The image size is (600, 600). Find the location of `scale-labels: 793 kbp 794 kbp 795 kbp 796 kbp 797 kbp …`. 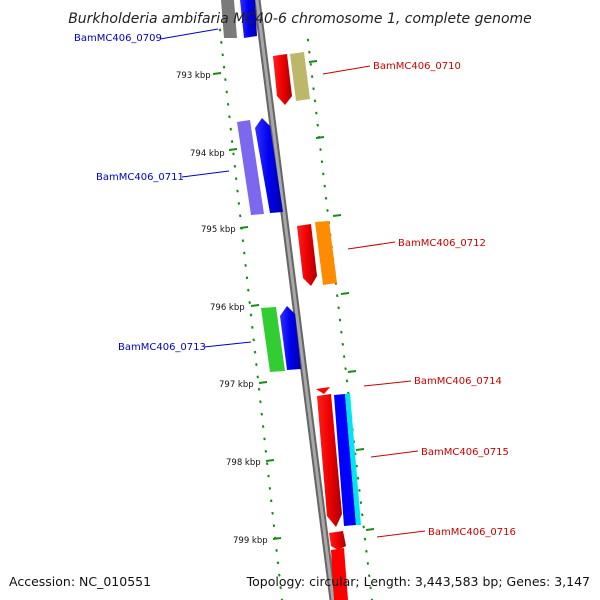

scale-labels: 793 kbp 794 kbp 795 kbp 796 kbp 797 kbp … is located at coordinates (222, 308).